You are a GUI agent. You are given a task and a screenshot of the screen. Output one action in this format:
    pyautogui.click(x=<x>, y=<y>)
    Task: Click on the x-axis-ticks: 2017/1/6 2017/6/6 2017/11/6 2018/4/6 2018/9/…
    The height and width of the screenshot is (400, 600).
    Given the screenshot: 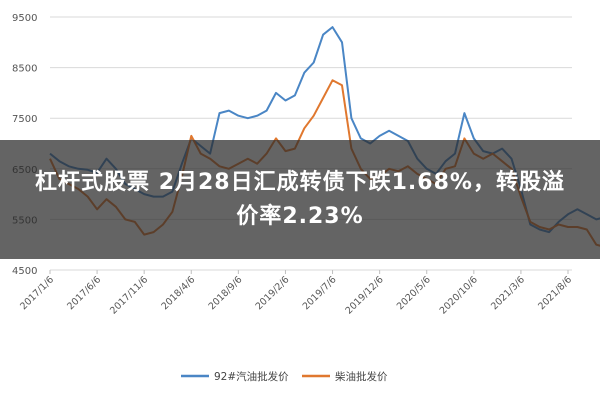 What is the action you would take?
    pyautogui.click(x=296, y=293)
    